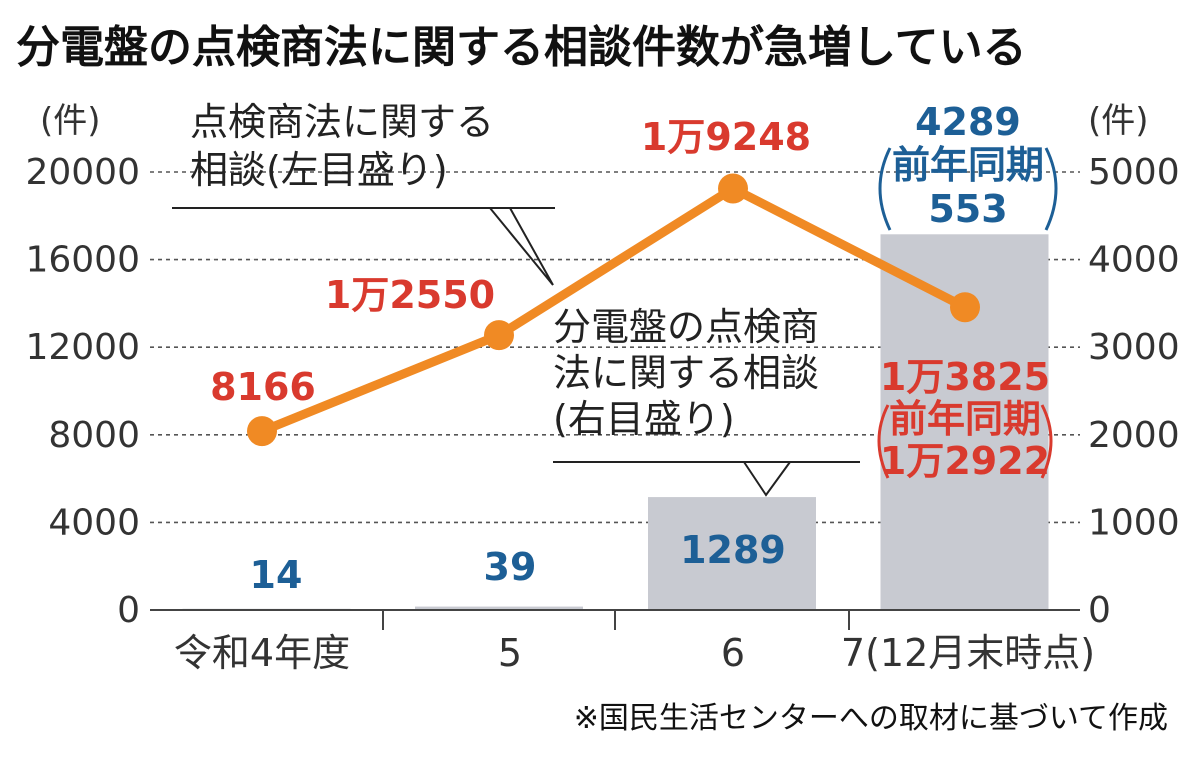 The image size is (1200, 762). What do you see at coordinates (726, 137) in the screenshot?
I see `line-data-label: 1万9248` at bounding box center [726, 137].